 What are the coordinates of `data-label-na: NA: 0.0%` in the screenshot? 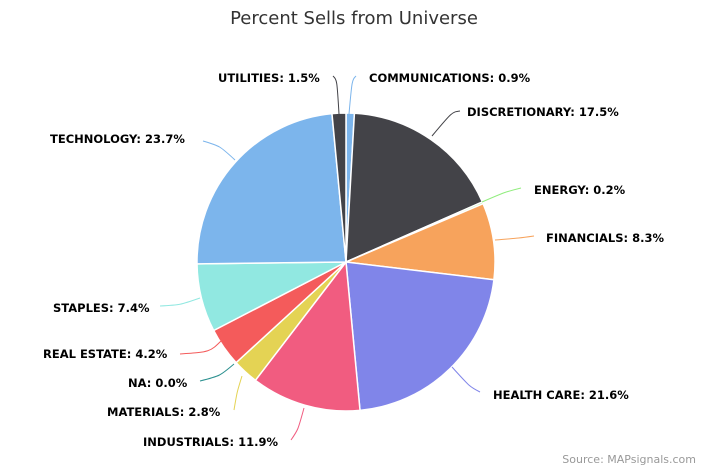 It's located at (158, 383).